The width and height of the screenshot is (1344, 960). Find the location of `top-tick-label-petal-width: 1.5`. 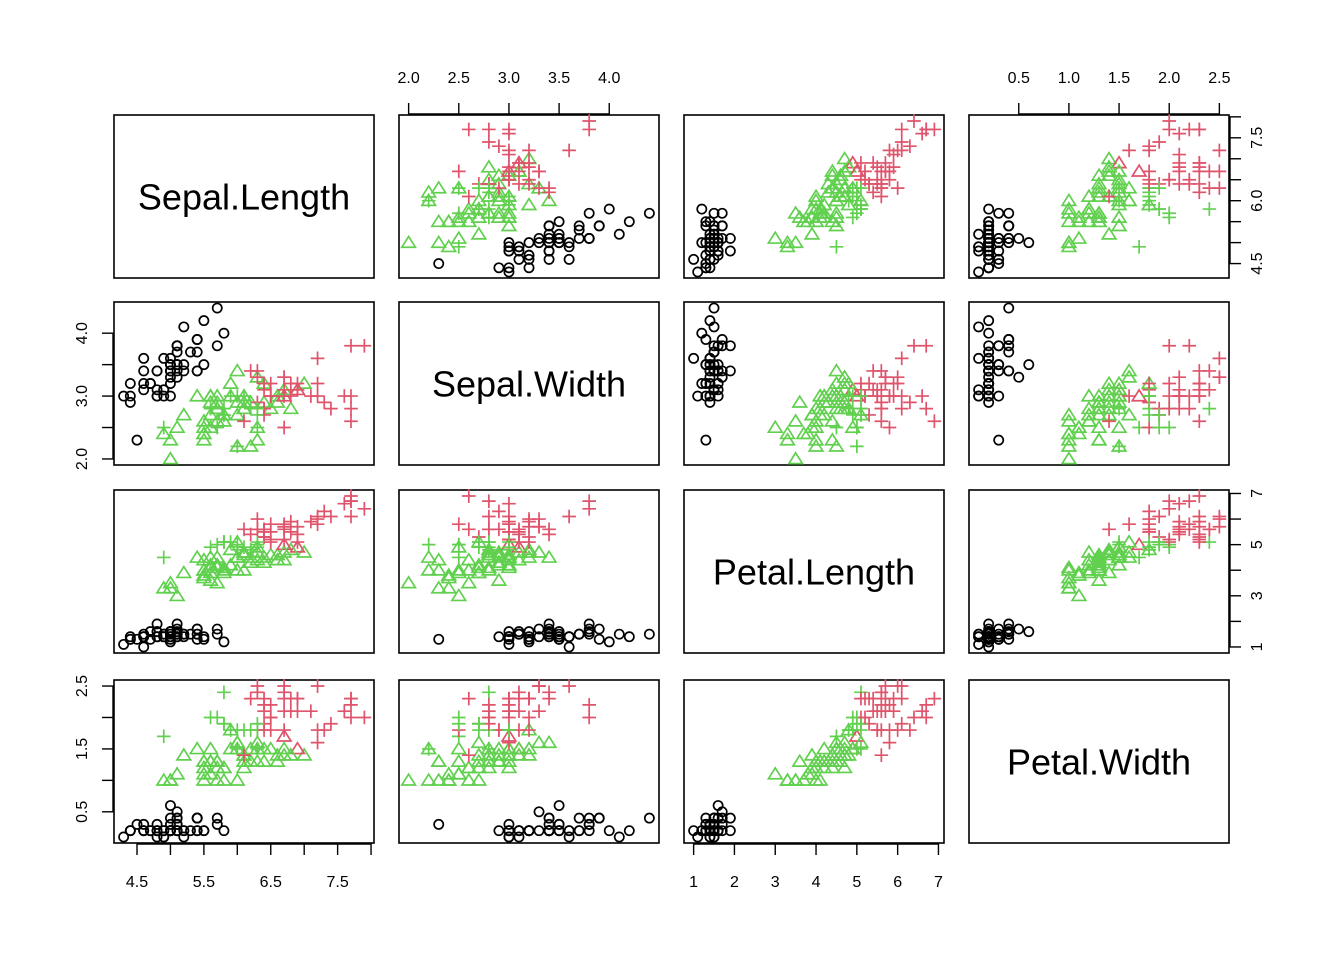

top-tick-label-petal-width: 1.5 is located at coordinates (1119, 78).